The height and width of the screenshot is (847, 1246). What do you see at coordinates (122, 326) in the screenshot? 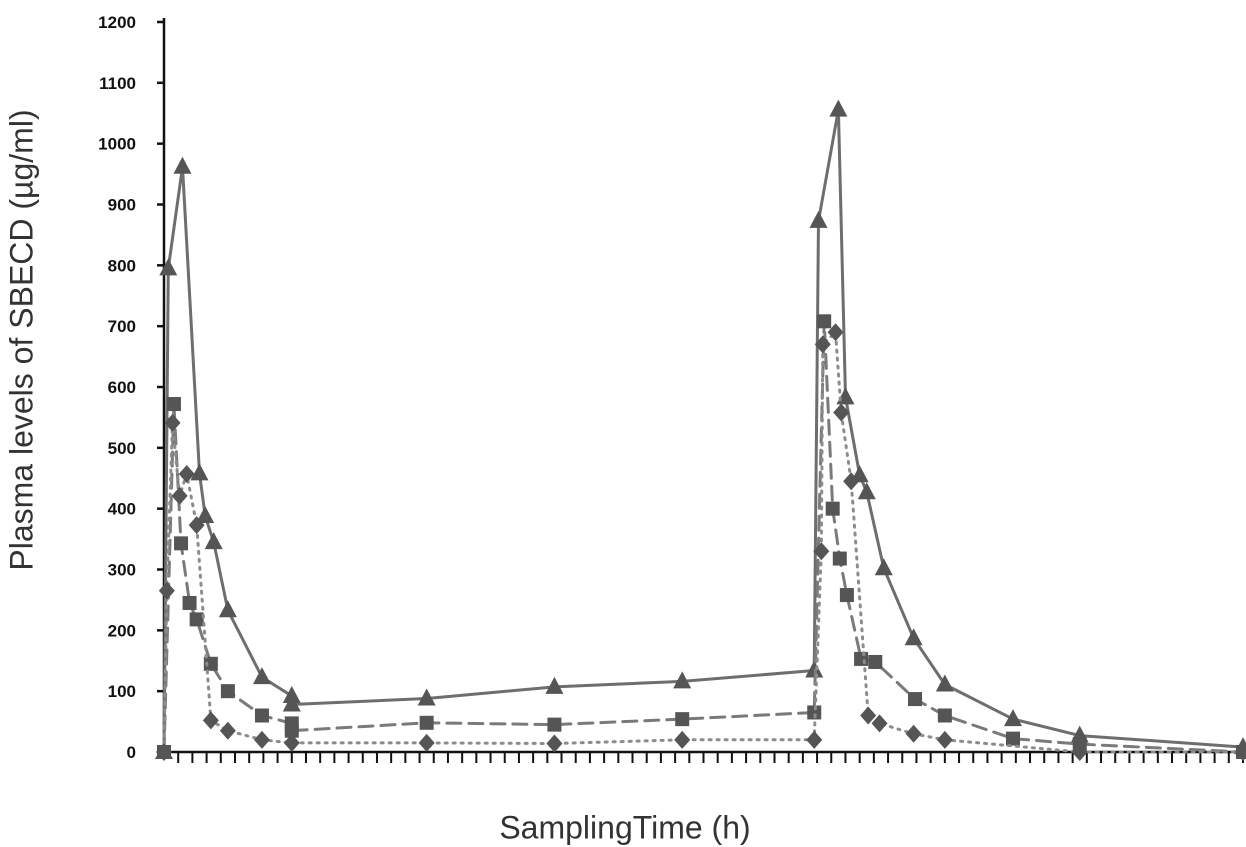
I see `y-tick-label: 700` at bounding box center [122, 326].